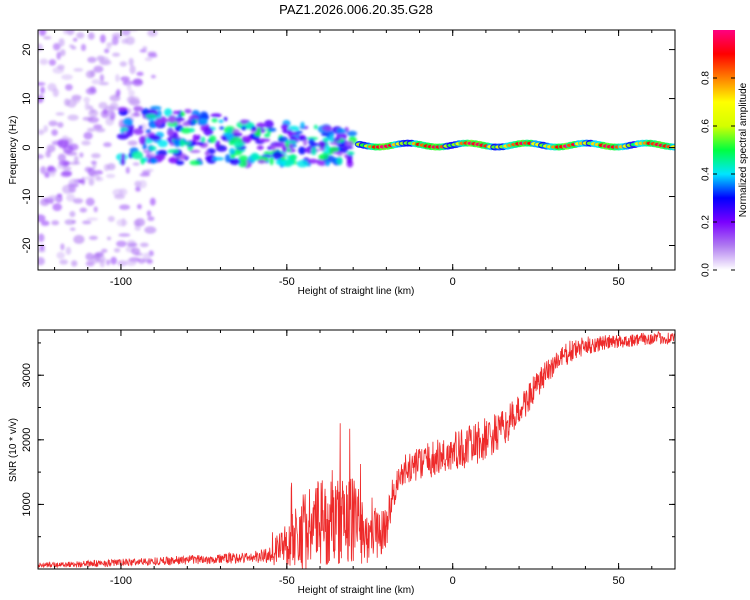 This screenshot has height=600, width=750. What do you see at coordinates (706, 174) in the screenshot?
I see `colorbar-tick-label: 0.4` at bounding box center [706, 174].